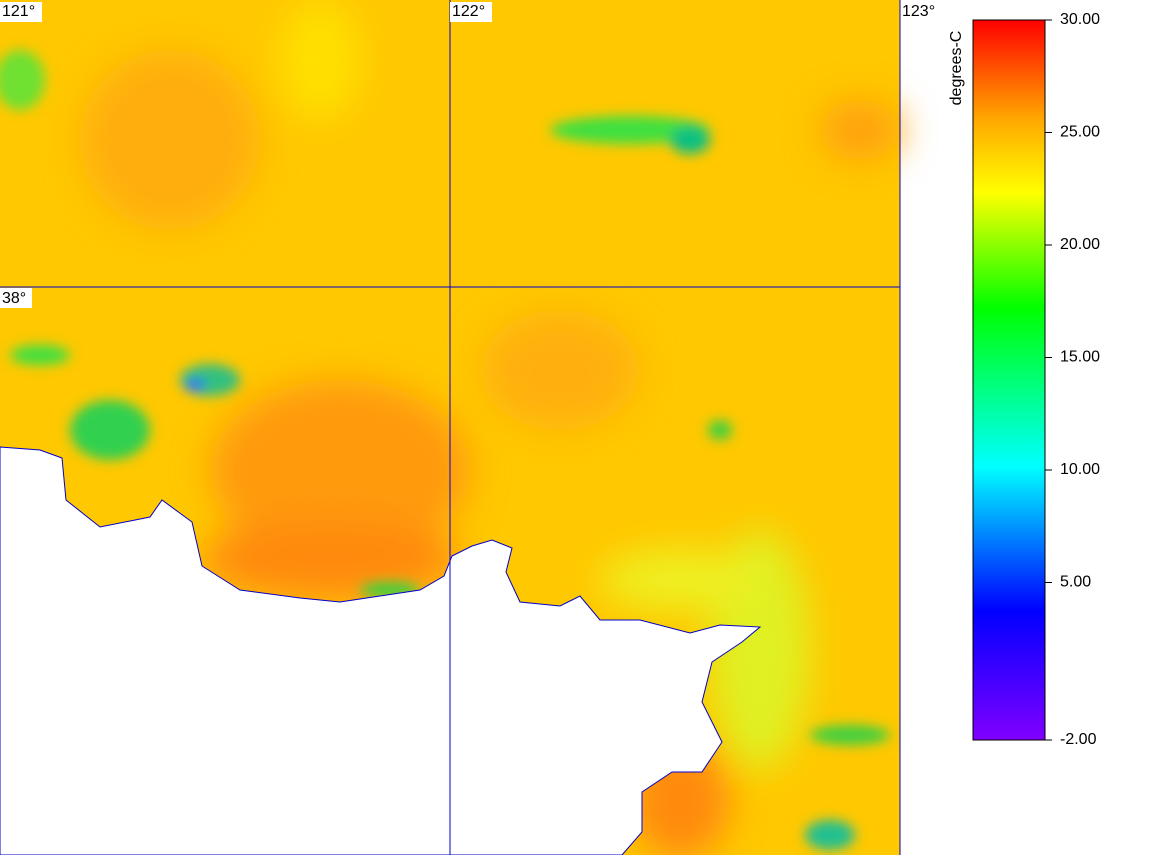  I want to click on lon-label: 121°, so click(18, 11).